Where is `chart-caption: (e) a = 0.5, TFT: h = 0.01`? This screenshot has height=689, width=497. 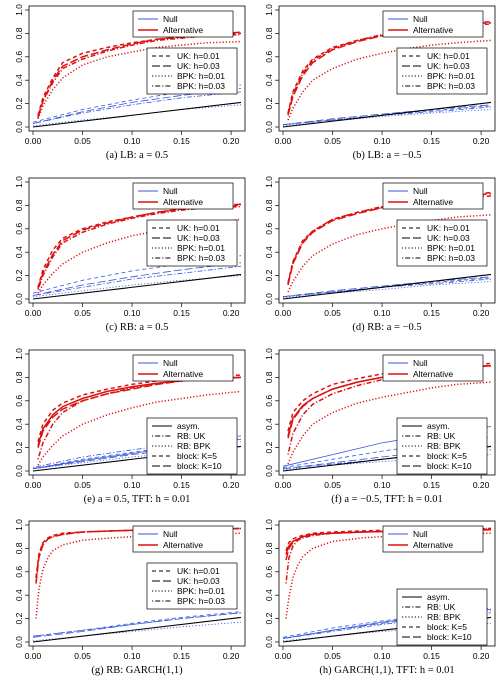 chart-caption: (e) a = 0.5, TFT: h = 0.01 is located at coordinates (137, 499).